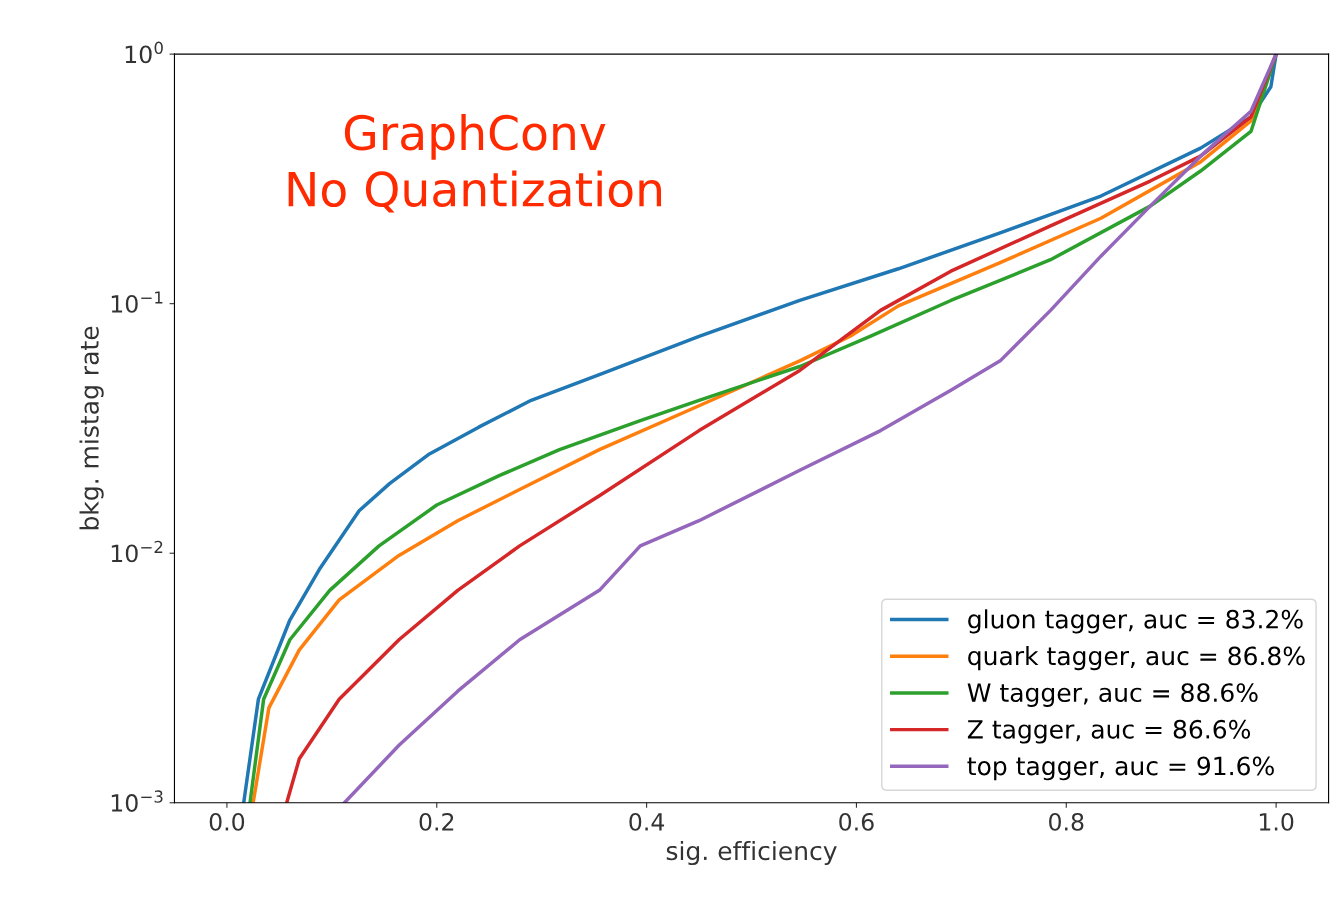 This screenshot has height=902, width=1342. What do you see at coordinates (856, 821) in the screenshot?
I see `x-tick-label: 0.6` at bounding box center [856, 821].